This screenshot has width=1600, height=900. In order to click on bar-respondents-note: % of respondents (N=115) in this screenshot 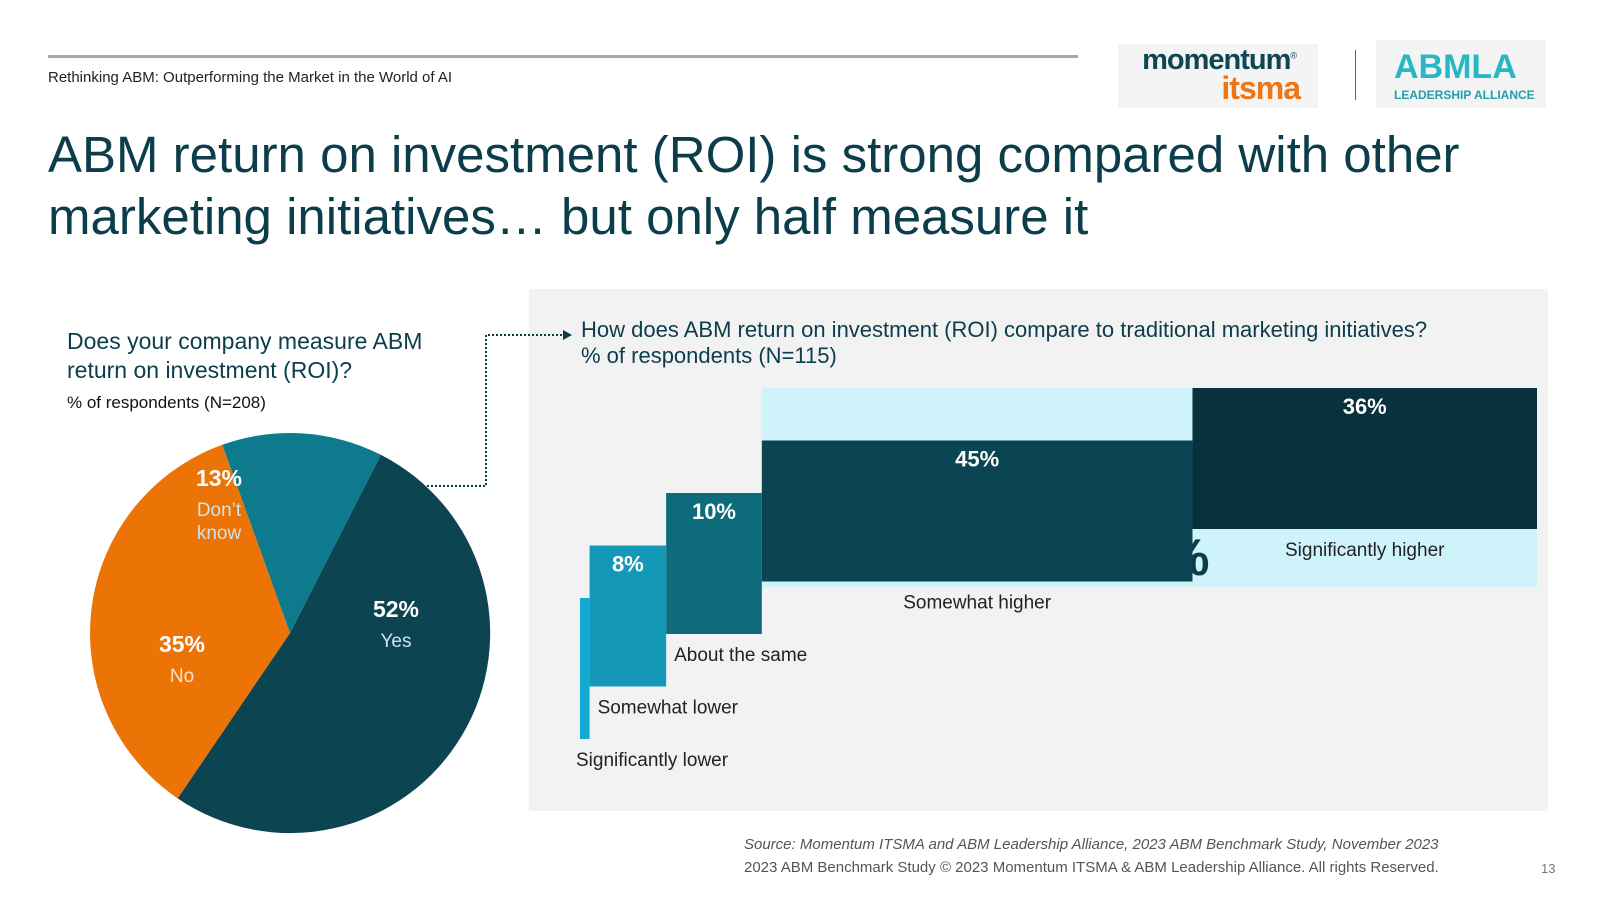, I will do `click(709, 355)`.